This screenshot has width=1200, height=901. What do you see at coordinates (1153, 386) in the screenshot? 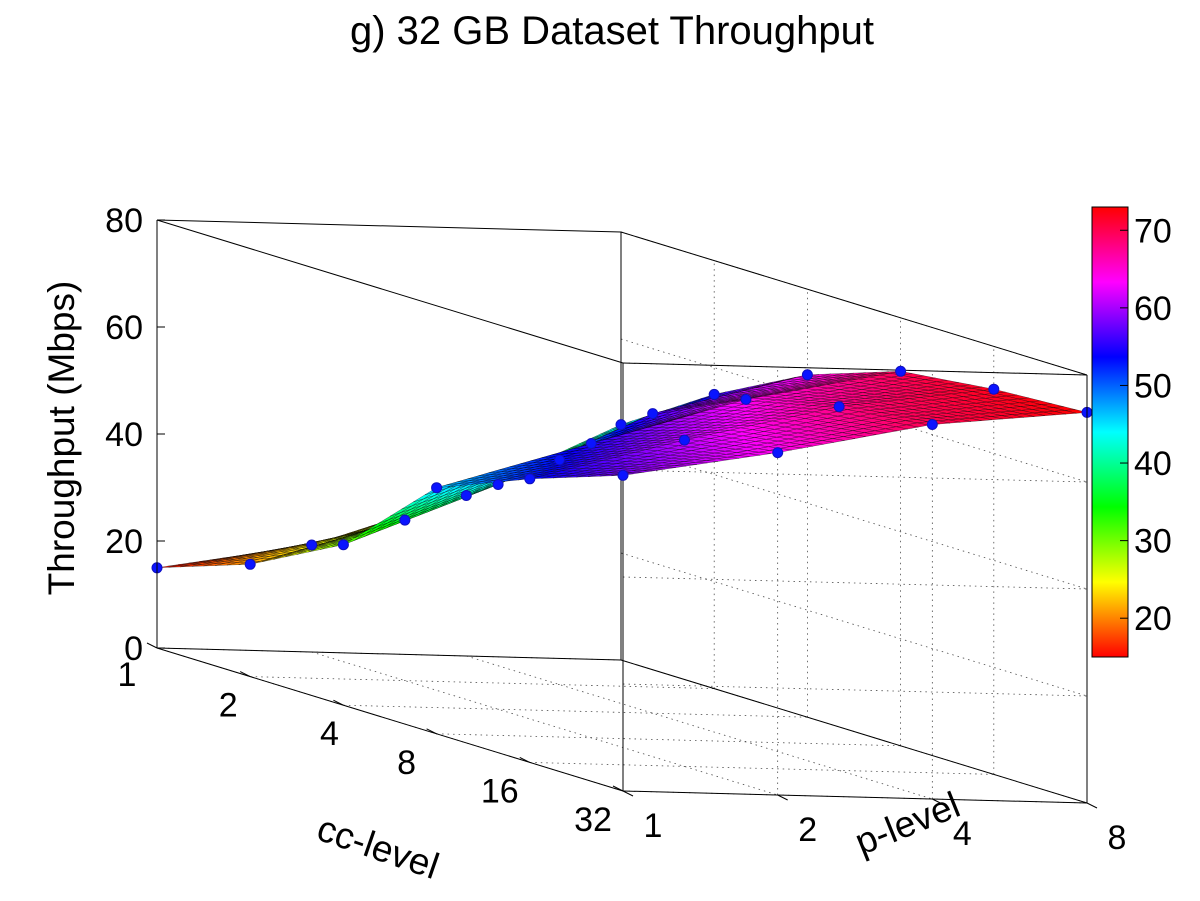
I see `colorbar-tick-label-3: 50` at bounding box center [1153, 386].